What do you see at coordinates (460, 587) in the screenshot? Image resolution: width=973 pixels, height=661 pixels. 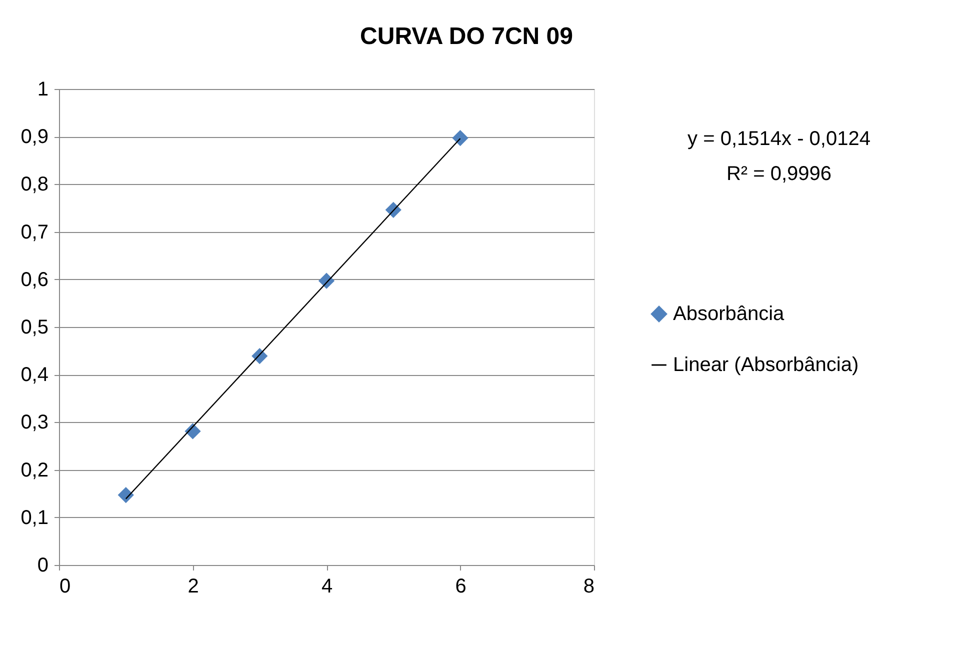 I see `x-tick-label: 6` at bounding box center [460, 587].